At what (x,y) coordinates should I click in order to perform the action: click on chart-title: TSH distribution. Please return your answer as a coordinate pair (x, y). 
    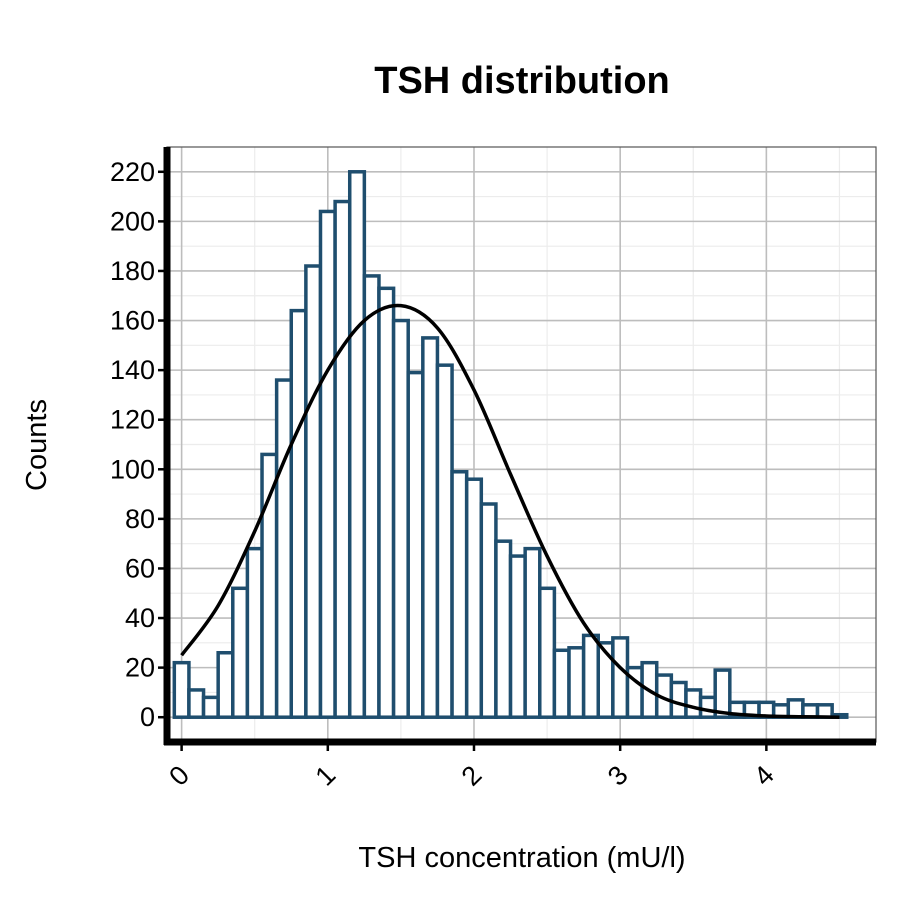
    Looking at the image, I should click on (522, 81).